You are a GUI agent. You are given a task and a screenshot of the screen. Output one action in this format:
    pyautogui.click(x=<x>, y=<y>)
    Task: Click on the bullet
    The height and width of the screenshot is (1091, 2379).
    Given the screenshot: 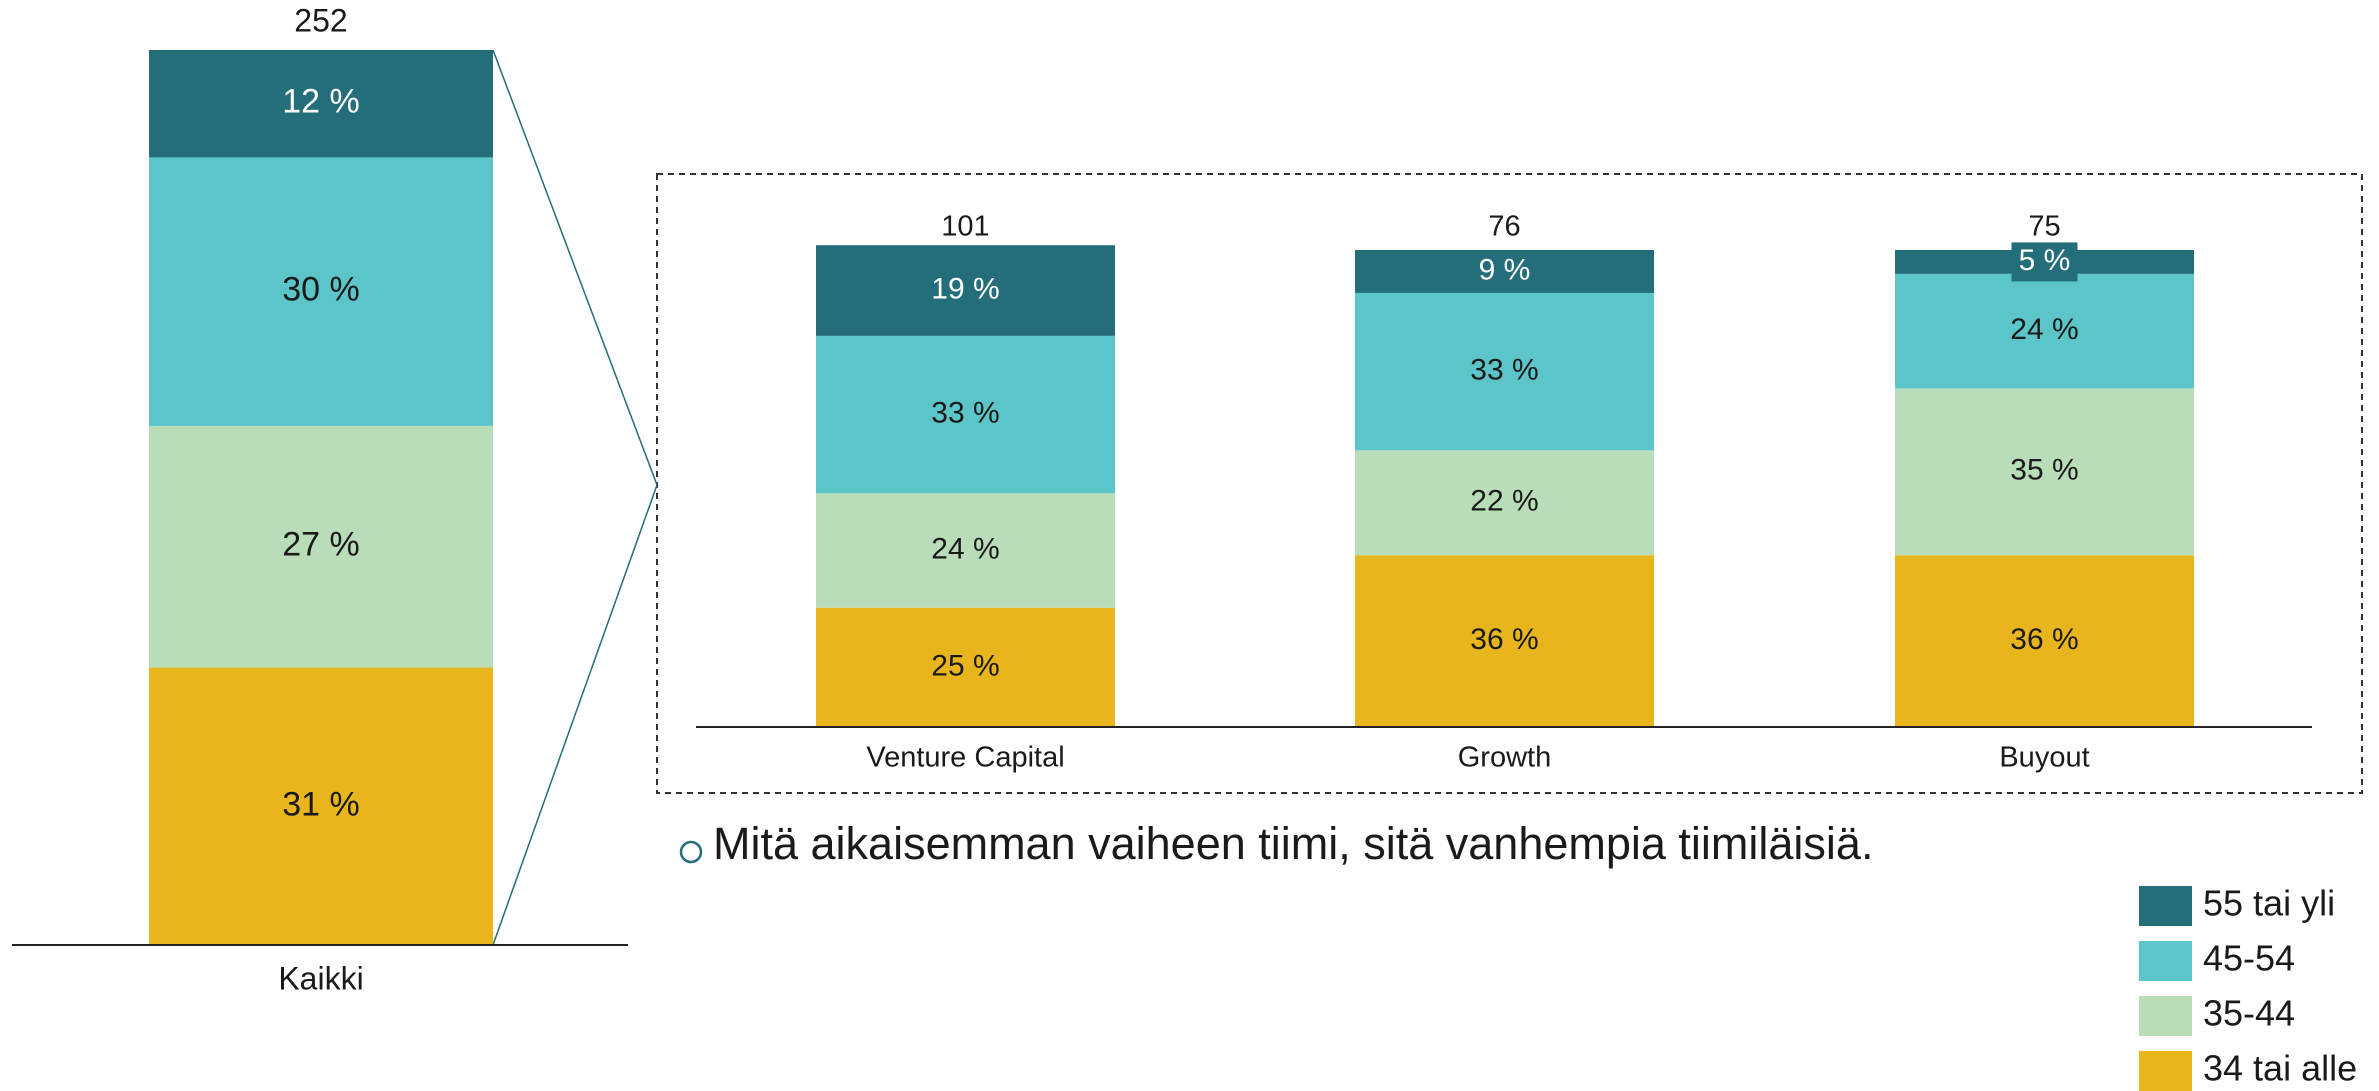 What is the action you would take?
    pyautogui.click(x=691, y=852)
    